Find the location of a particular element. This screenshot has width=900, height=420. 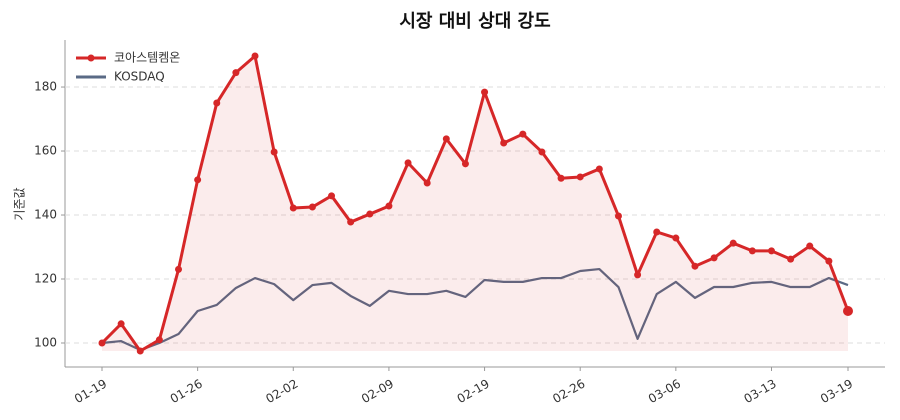

x-tick-label: 01-19 is located at coordinates (90, 392).